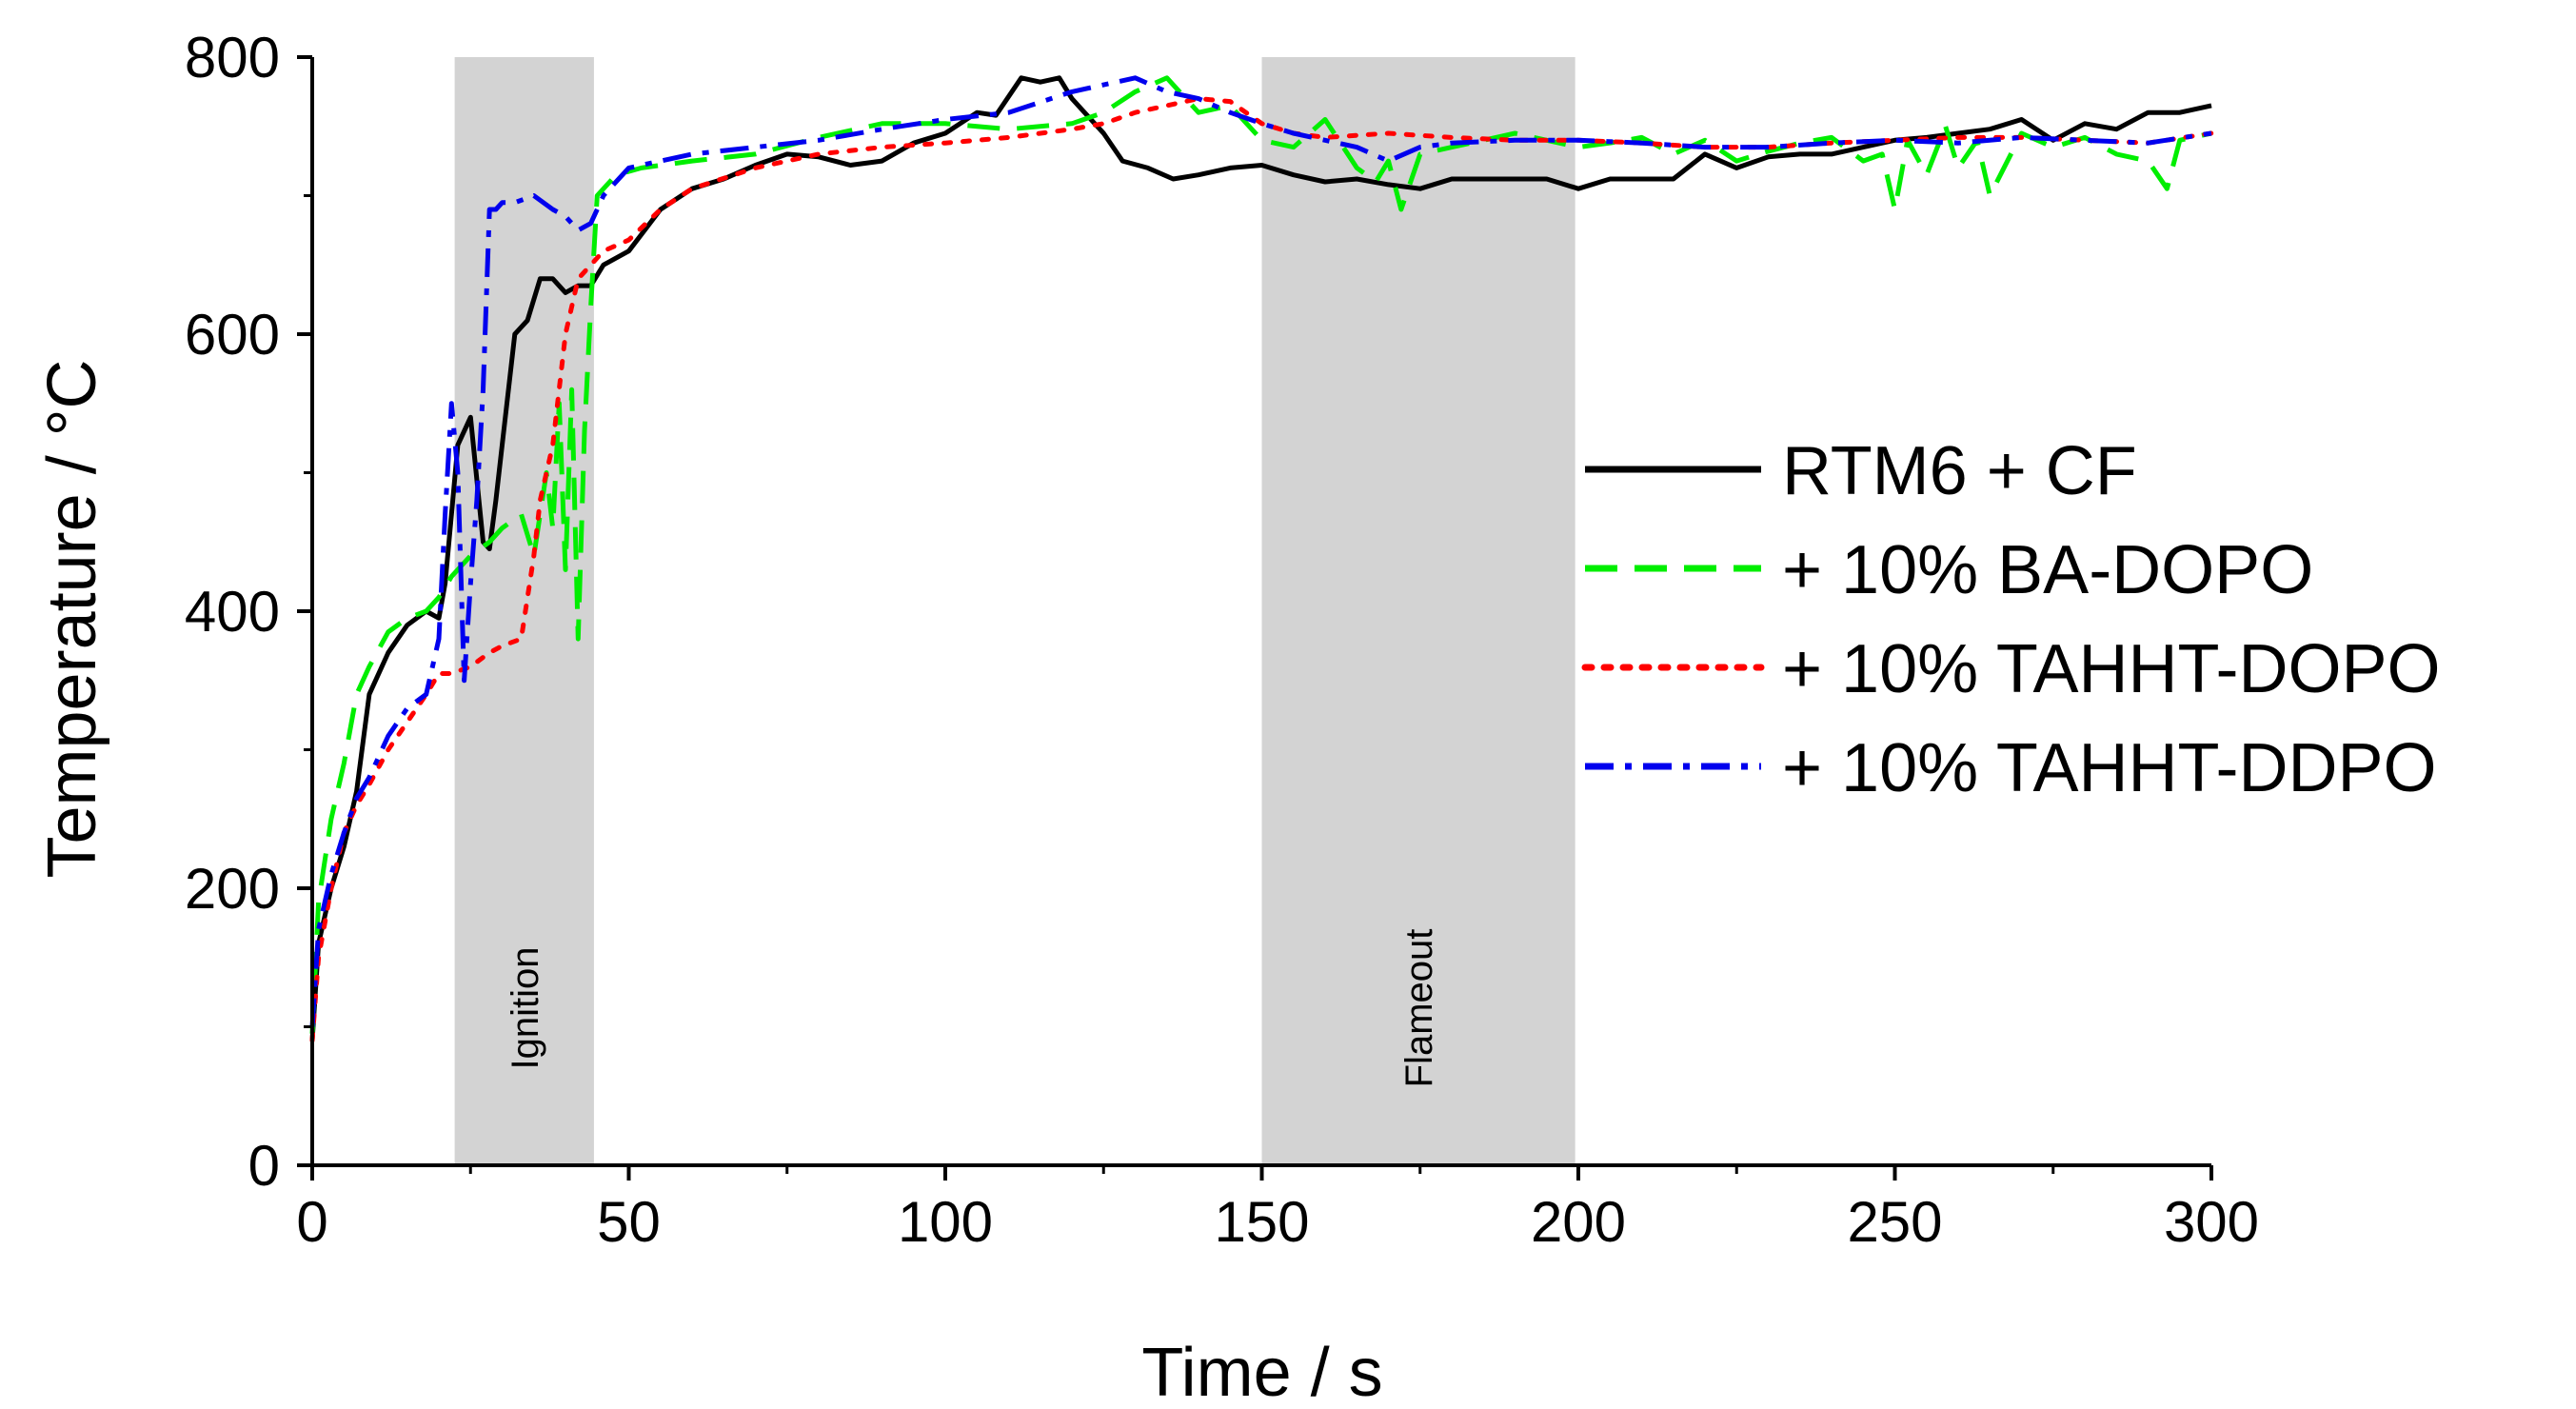 This screenshot has width=2576, height=1409. Describe the element at coordinates (232, 612) in the screenshot. I see `y-tick-label-400: 400` at that location.